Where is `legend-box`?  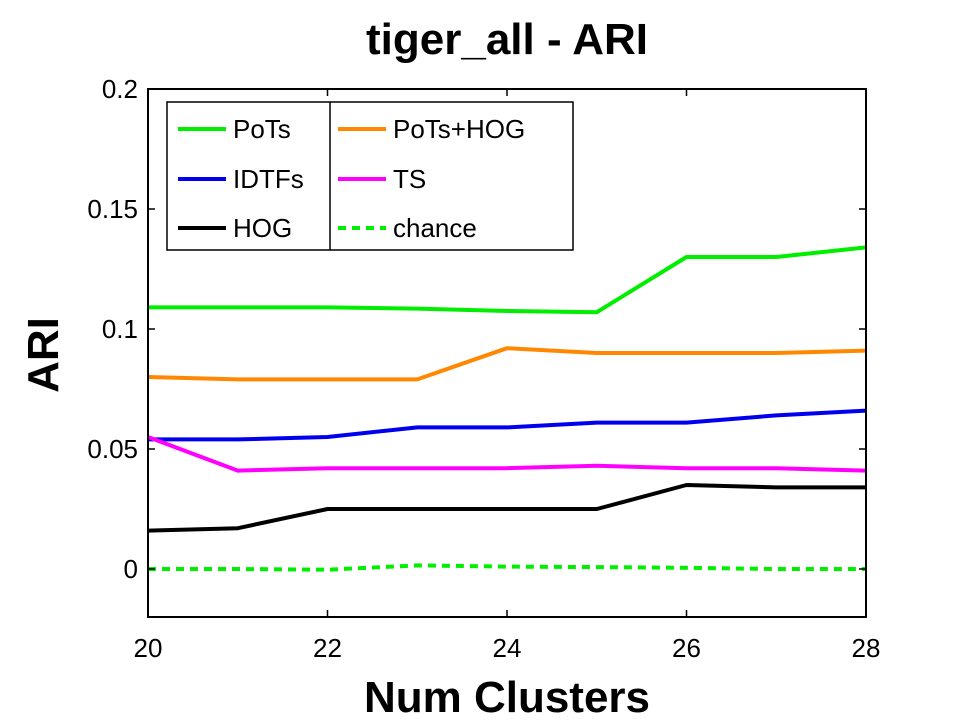 legend-box is located at coordinates (370, 176).